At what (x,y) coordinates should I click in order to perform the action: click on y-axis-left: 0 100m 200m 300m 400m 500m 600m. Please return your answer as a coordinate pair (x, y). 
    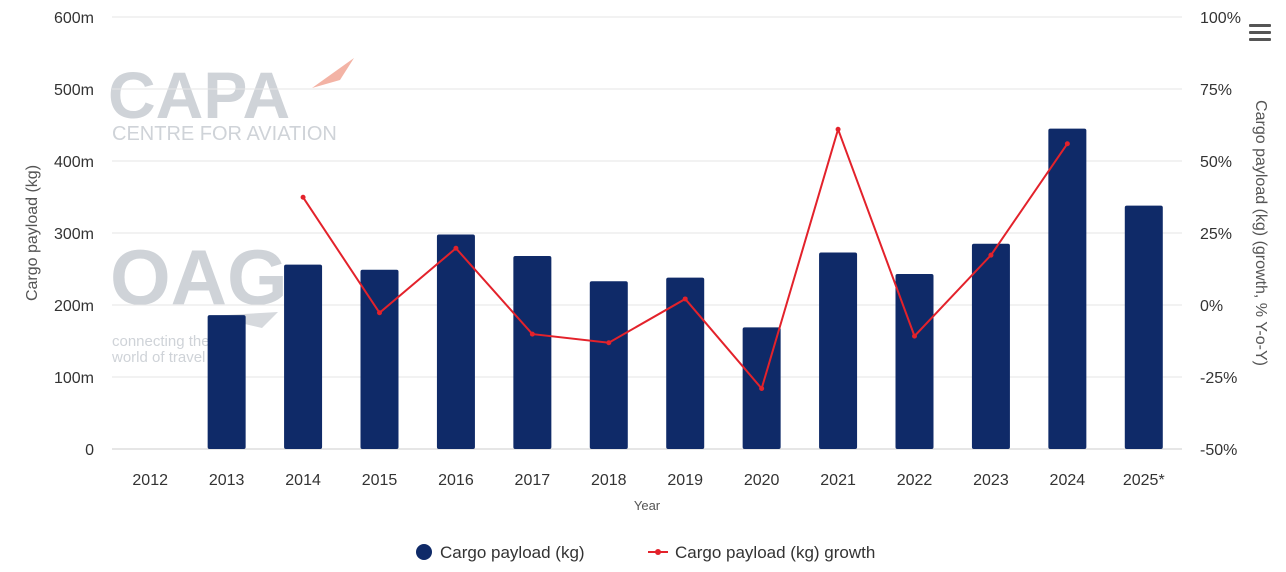
    Looking at the image, I should click on (74, 234).